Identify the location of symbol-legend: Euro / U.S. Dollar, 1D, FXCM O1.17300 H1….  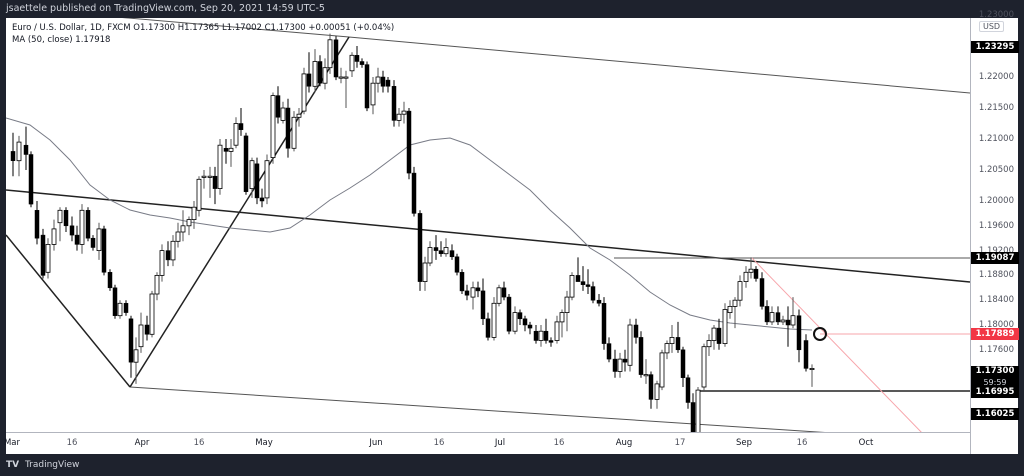
(203, 28).